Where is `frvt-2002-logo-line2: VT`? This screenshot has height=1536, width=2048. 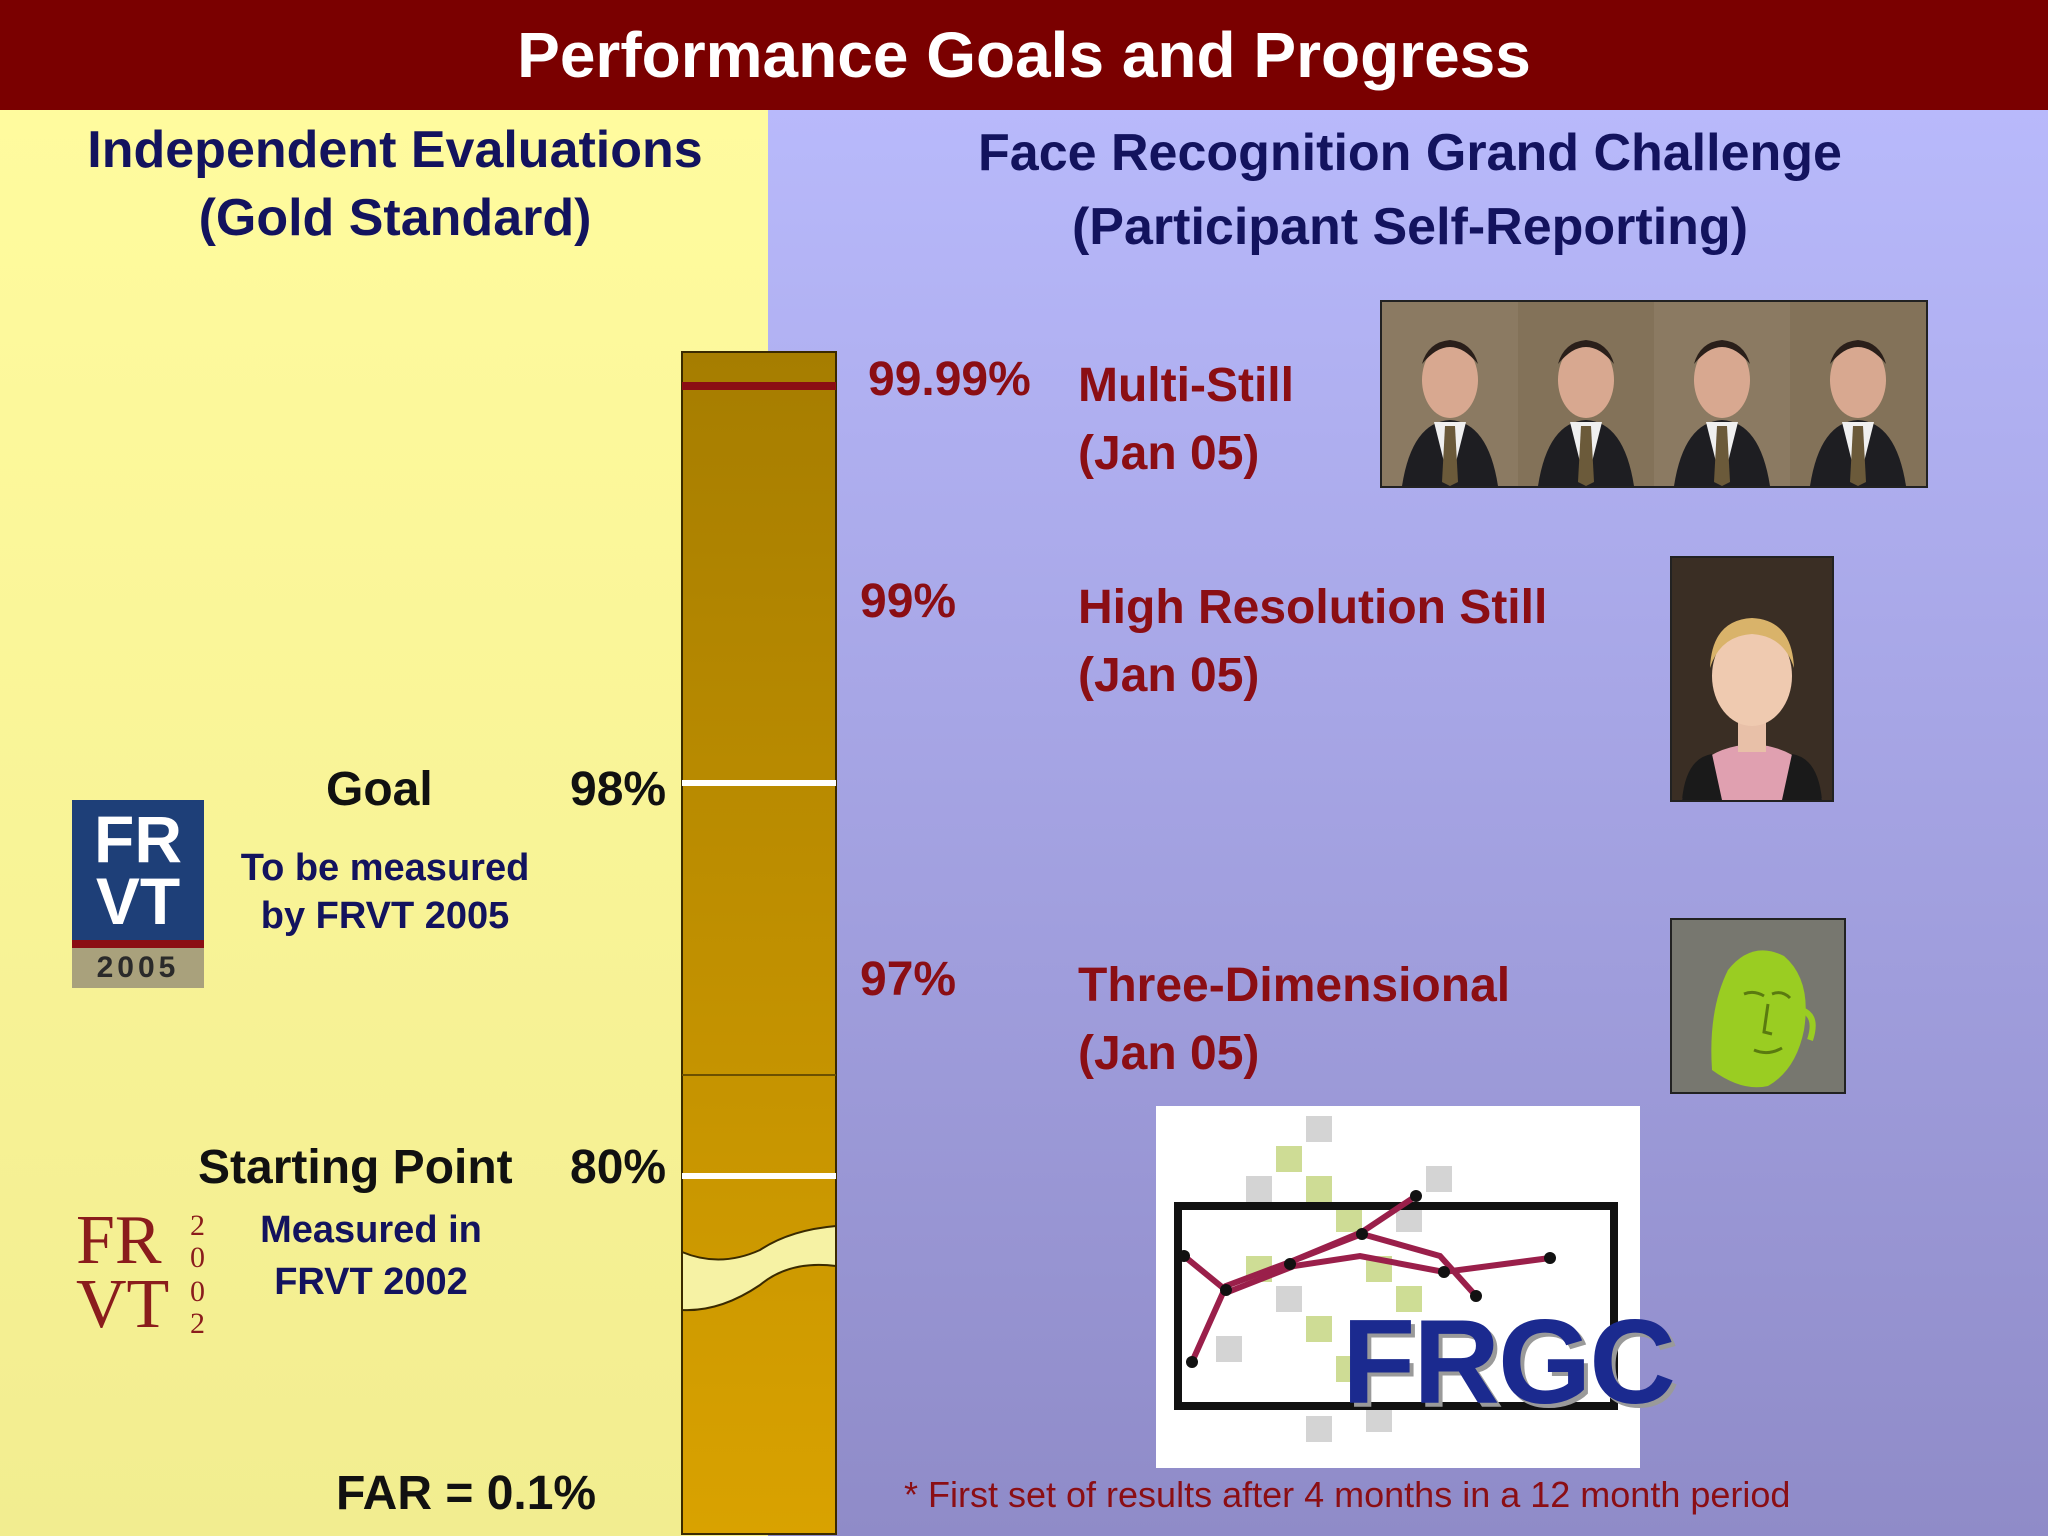 frvt-2002-logo-line2: VT is located at coordinates (123, 1304).